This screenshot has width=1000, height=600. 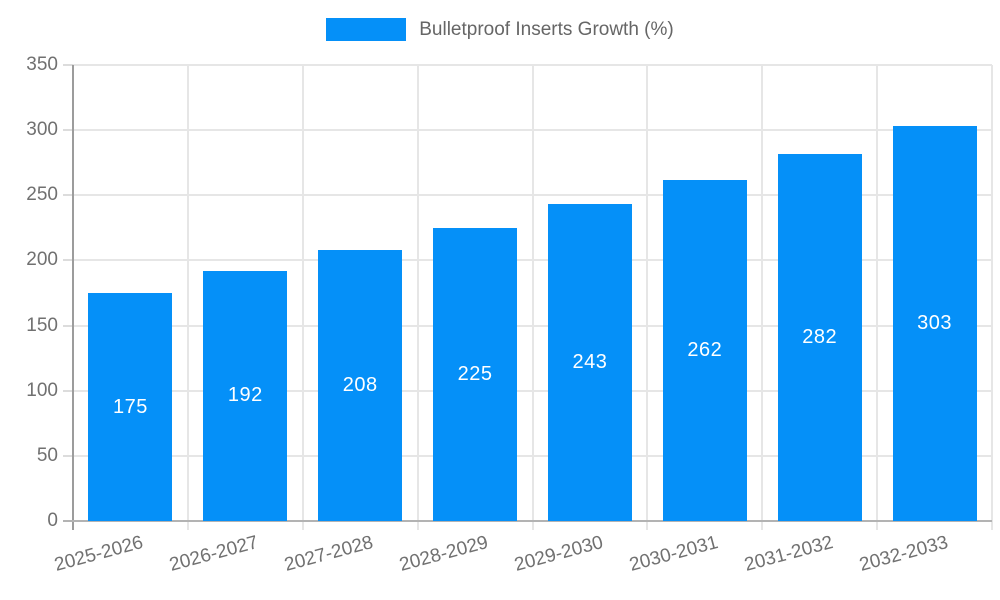 I want to click on bar: 192, so click(x=245, y=395).